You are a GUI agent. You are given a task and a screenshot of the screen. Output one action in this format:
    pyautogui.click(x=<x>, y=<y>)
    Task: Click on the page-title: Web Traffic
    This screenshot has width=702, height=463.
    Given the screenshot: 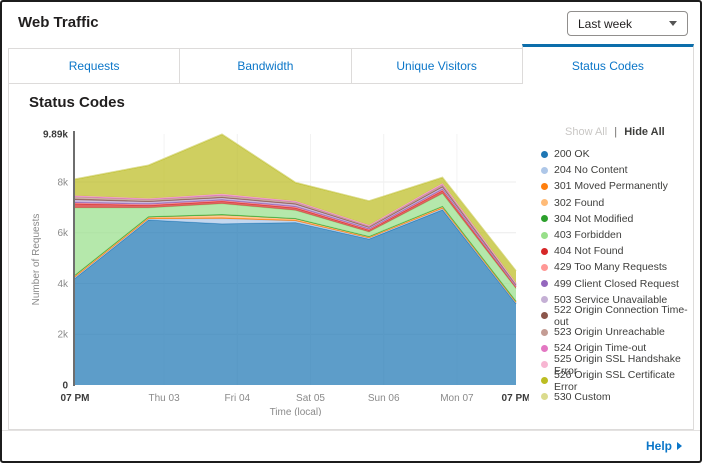 What is the action you would take?
    pyautogui.click(x=58, y=22)
    